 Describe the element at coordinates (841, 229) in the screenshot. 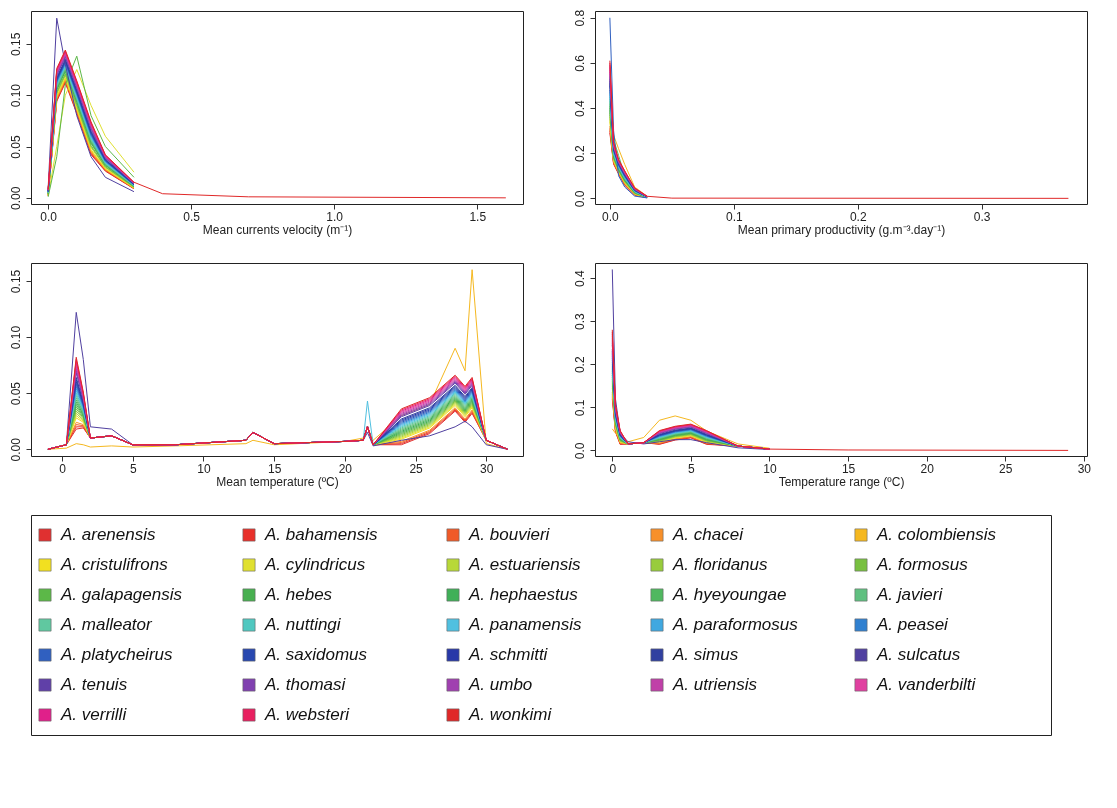

I see `x-axis-title: Mean primary productivity (g.m⁻³.day⁻¹)` at that location.